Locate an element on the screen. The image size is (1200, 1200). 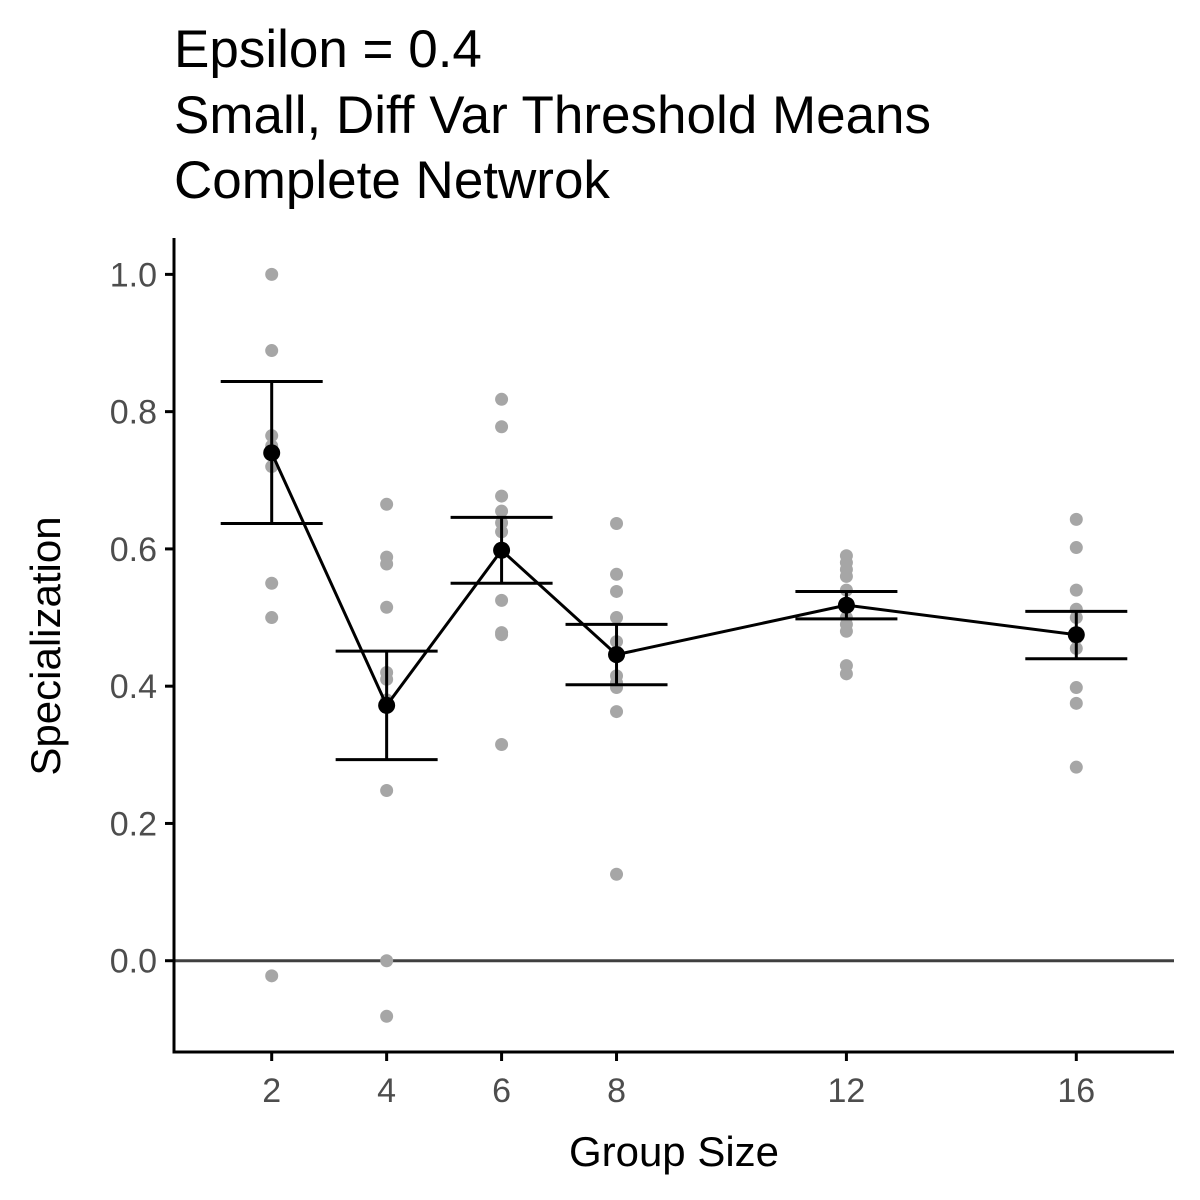
y-tick-label: 0.2 is located at coordinates (133, 824).